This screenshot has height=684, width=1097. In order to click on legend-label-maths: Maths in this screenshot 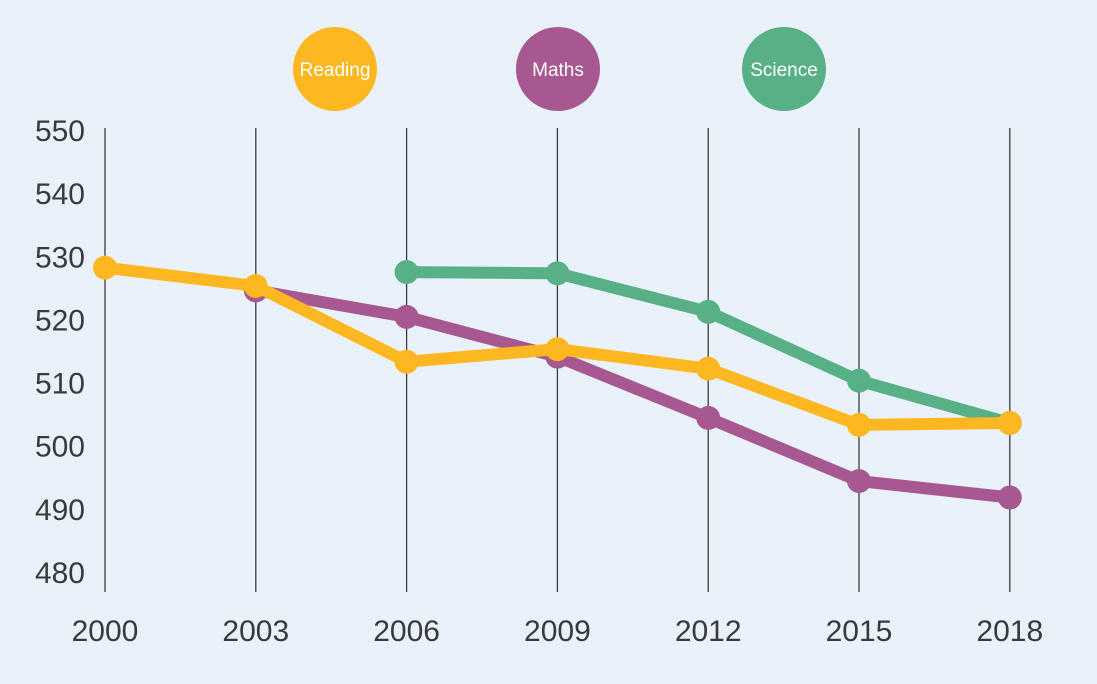, I will do `click(558, 70)`.